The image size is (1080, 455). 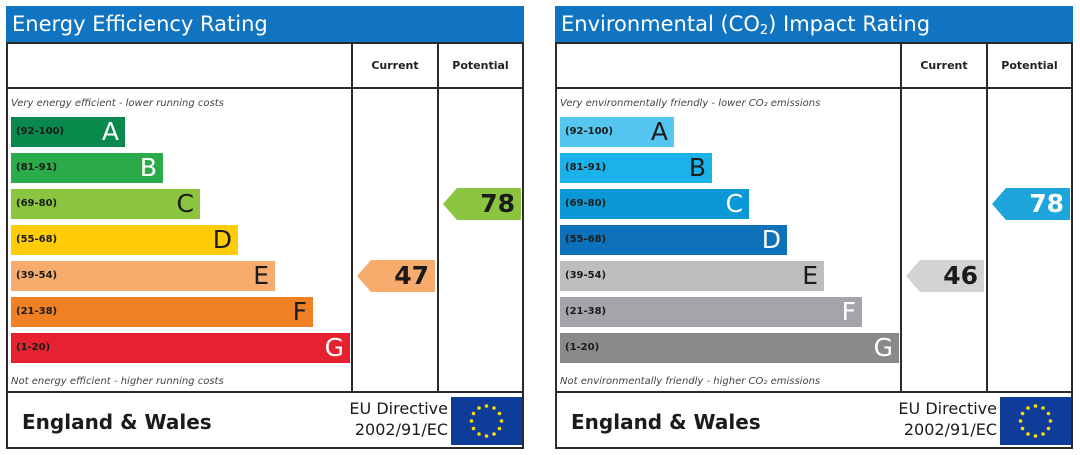 What do you see at coordinates (764, 30) in the screenshot?
I see `title-subscript: 2` at bounding box center [764, 30].